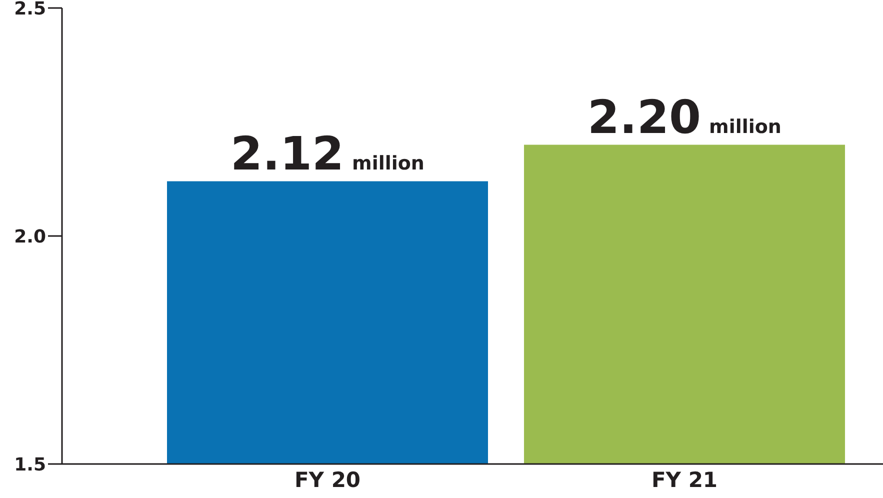  What do you see at coordinates (327, 480) in the screenshot?
I see `x-tick-label: FY 20` at bounding box center [327, 480].